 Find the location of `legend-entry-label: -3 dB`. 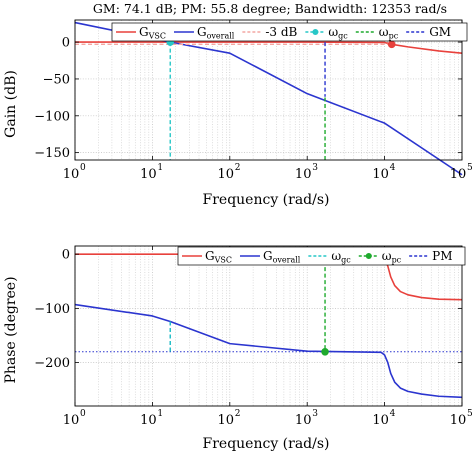

legend-entry-label: -3 dB is located at coordinates (281, 32).